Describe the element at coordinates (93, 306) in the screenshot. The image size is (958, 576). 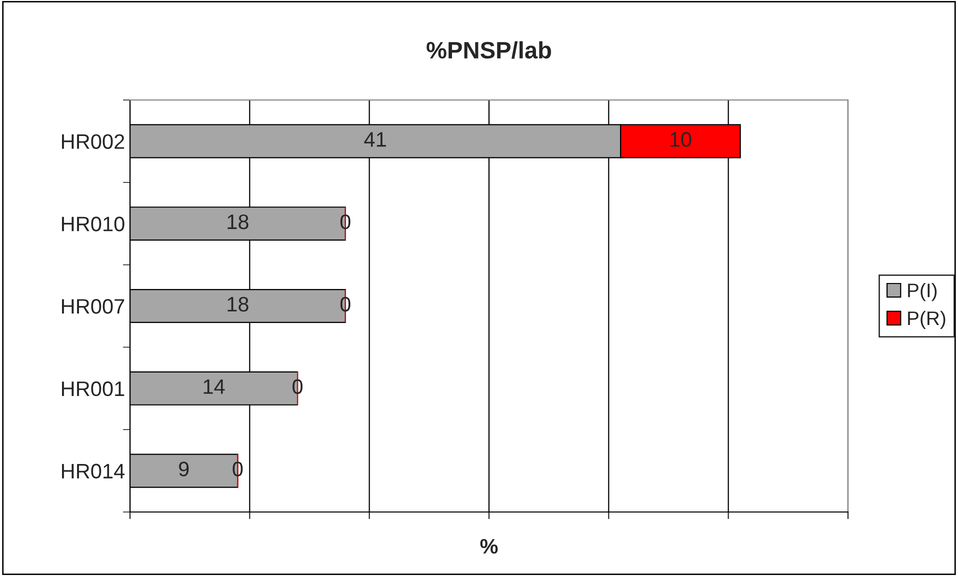
I see `y-tick-label: HR007` at that location.